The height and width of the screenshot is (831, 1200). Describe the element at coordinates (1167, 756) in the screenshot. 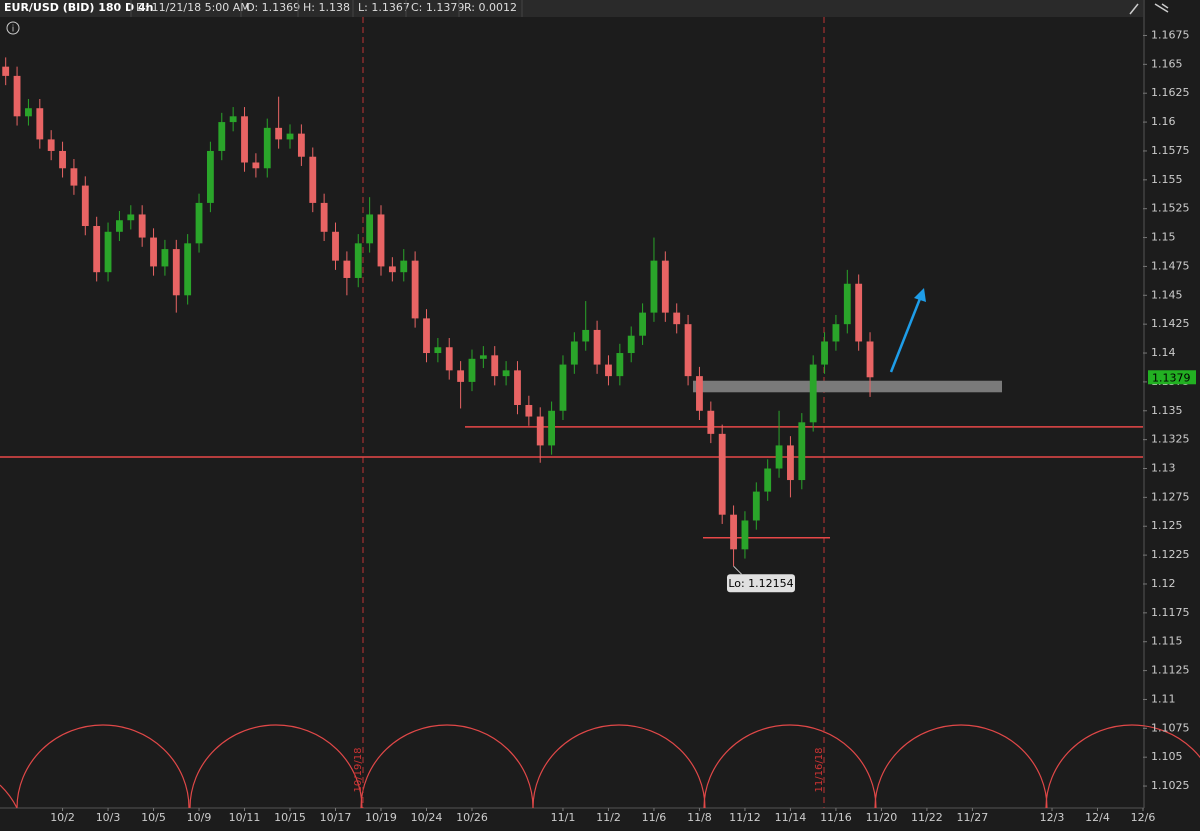

I see `y-tick-label: 1.105` at that location.